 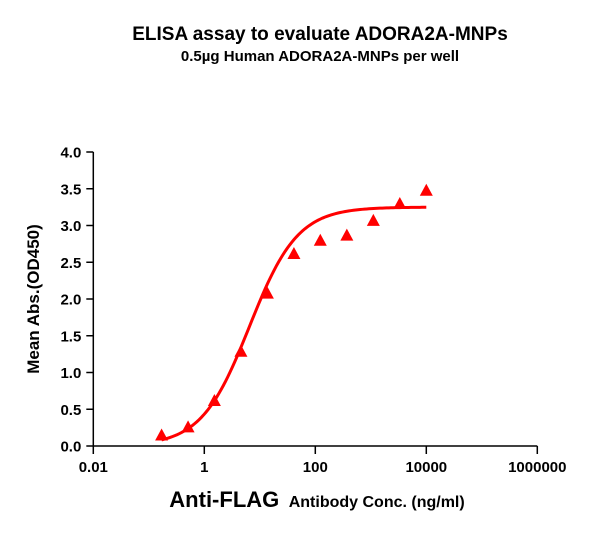 What do you see at coordinates (224, 499) in the screenshot?
I see `x-axis-title-main: Anti-FLAG` at bounding box center [224, 499].